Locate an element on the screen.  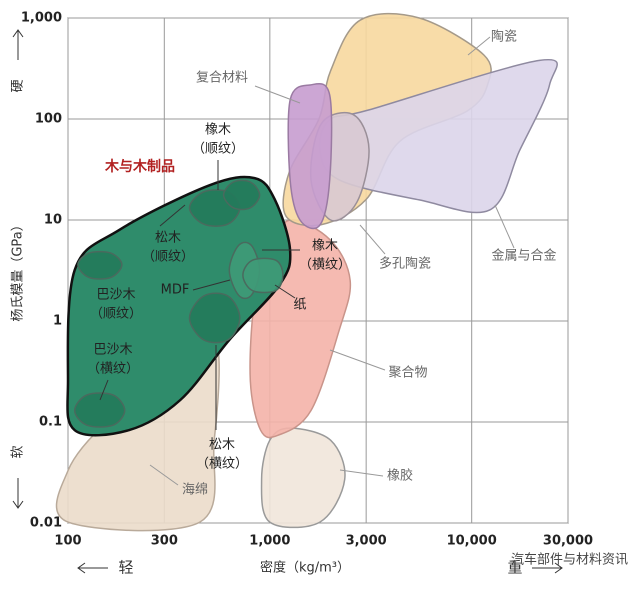
annotation: 木与木制品 is located at coordinates (139, 166).